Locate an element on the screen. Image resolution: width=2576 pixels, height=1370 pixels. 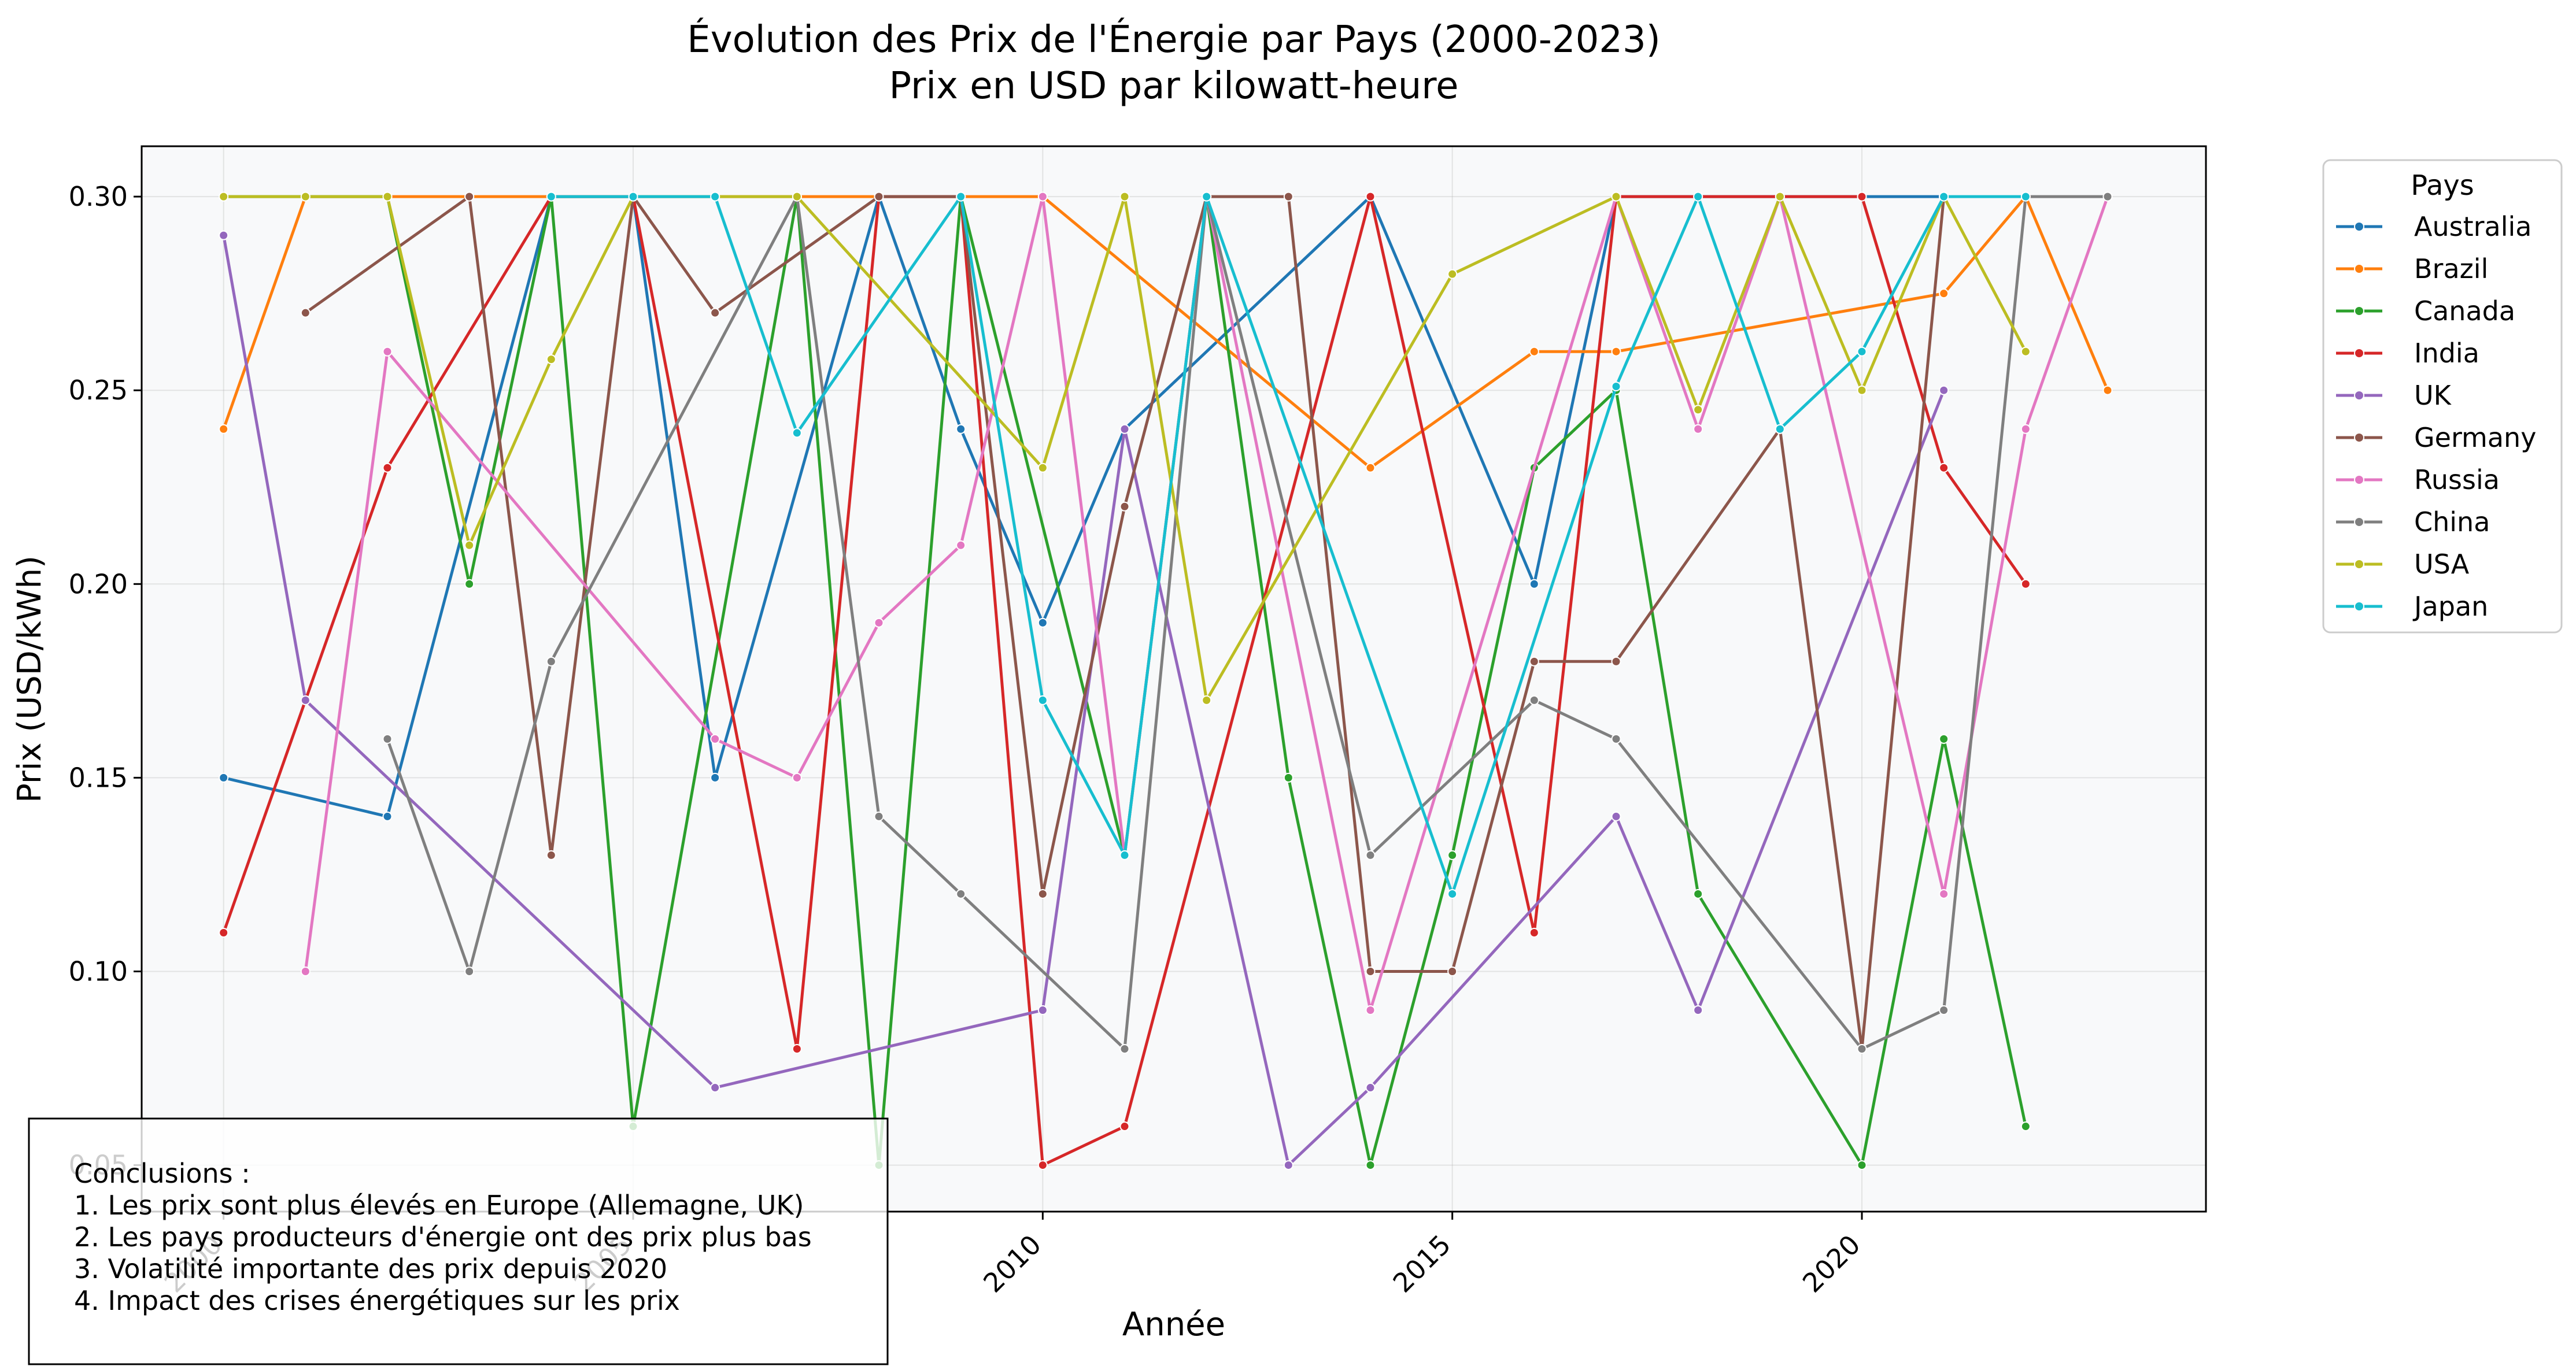
legend-label: Canada is located at coordinates (2465, 311).